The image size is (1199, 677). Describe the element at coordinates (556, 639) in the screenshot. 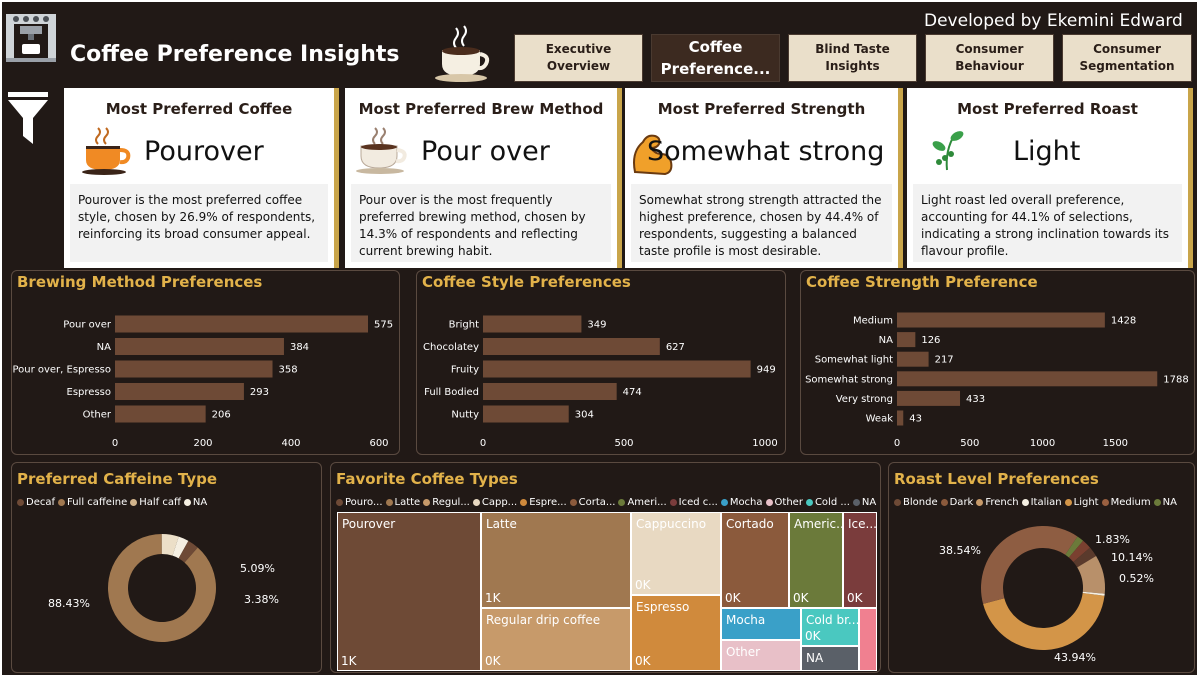

I see `treemap-tile: Regular drip coffee 0K` at that location.